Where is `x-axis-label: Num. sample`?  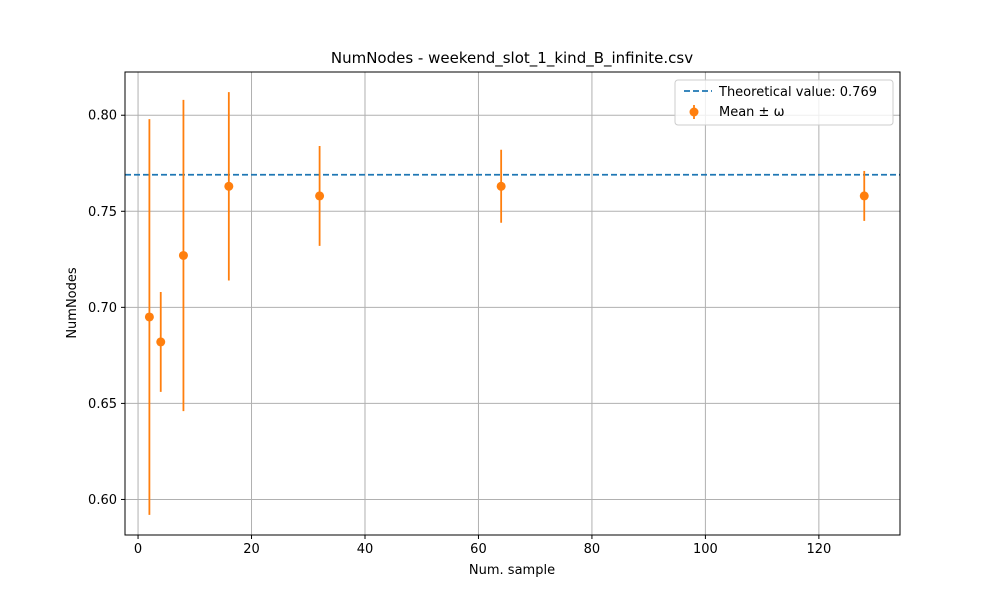 x-axis-label: Num. sample is located at coordinates (512, 570).